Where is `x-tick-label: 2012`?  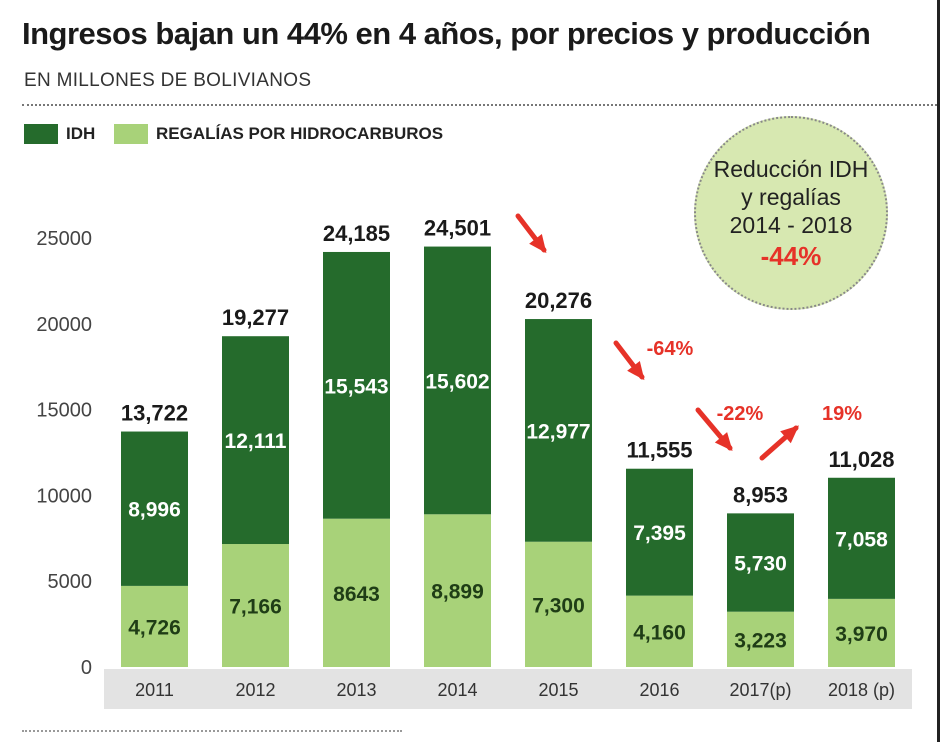 x-tick-label: 2012 is located at coordinates (255, 690).